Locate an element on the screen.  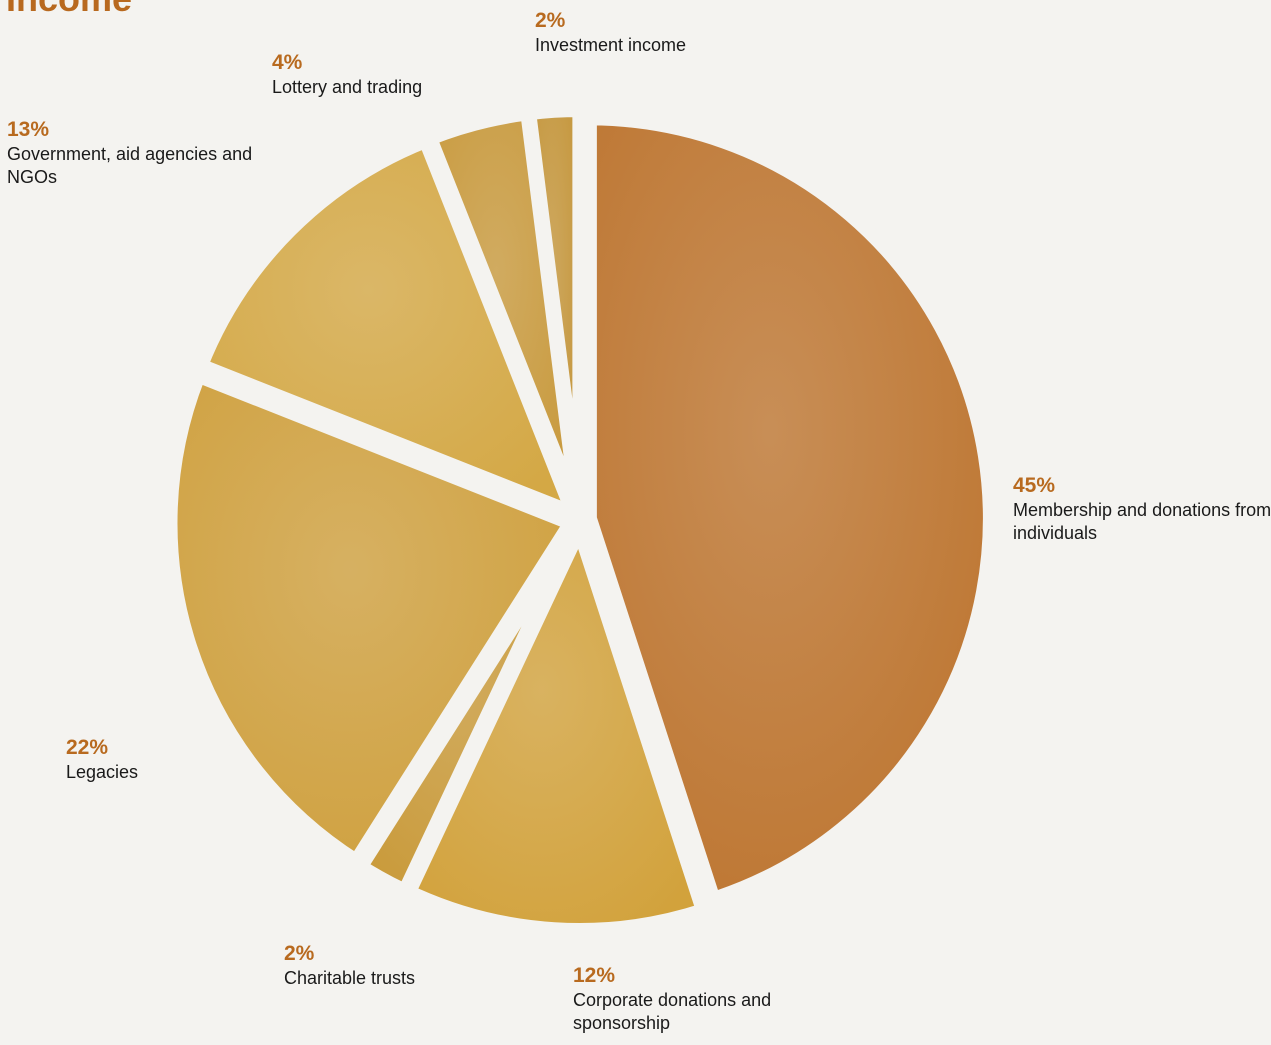
category-label: Government, aid agencies and NGOs is located at coordinates (130, 165).